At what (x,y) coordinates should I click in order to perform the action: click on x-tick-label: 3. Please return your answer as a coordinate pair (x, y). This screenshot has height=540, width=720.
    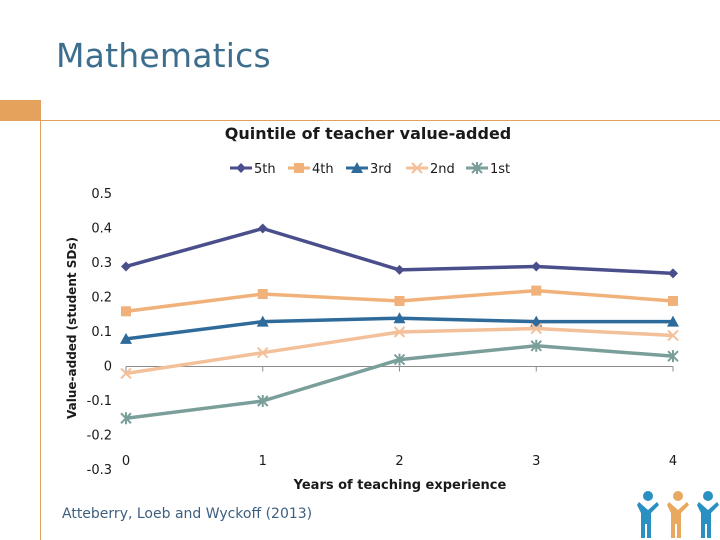
    Looking at the image, I should click on (536, 461).